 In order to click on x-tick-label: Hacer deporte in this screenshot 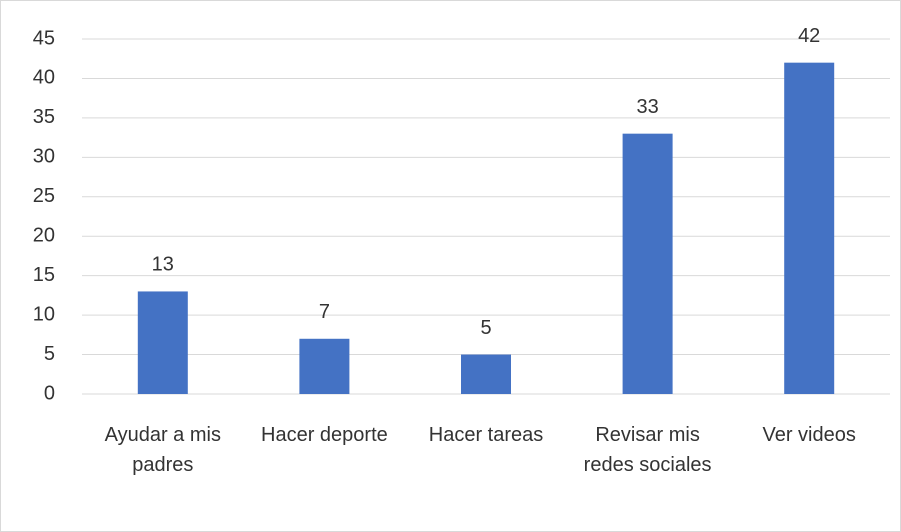, I will do `click(324, 435)`.